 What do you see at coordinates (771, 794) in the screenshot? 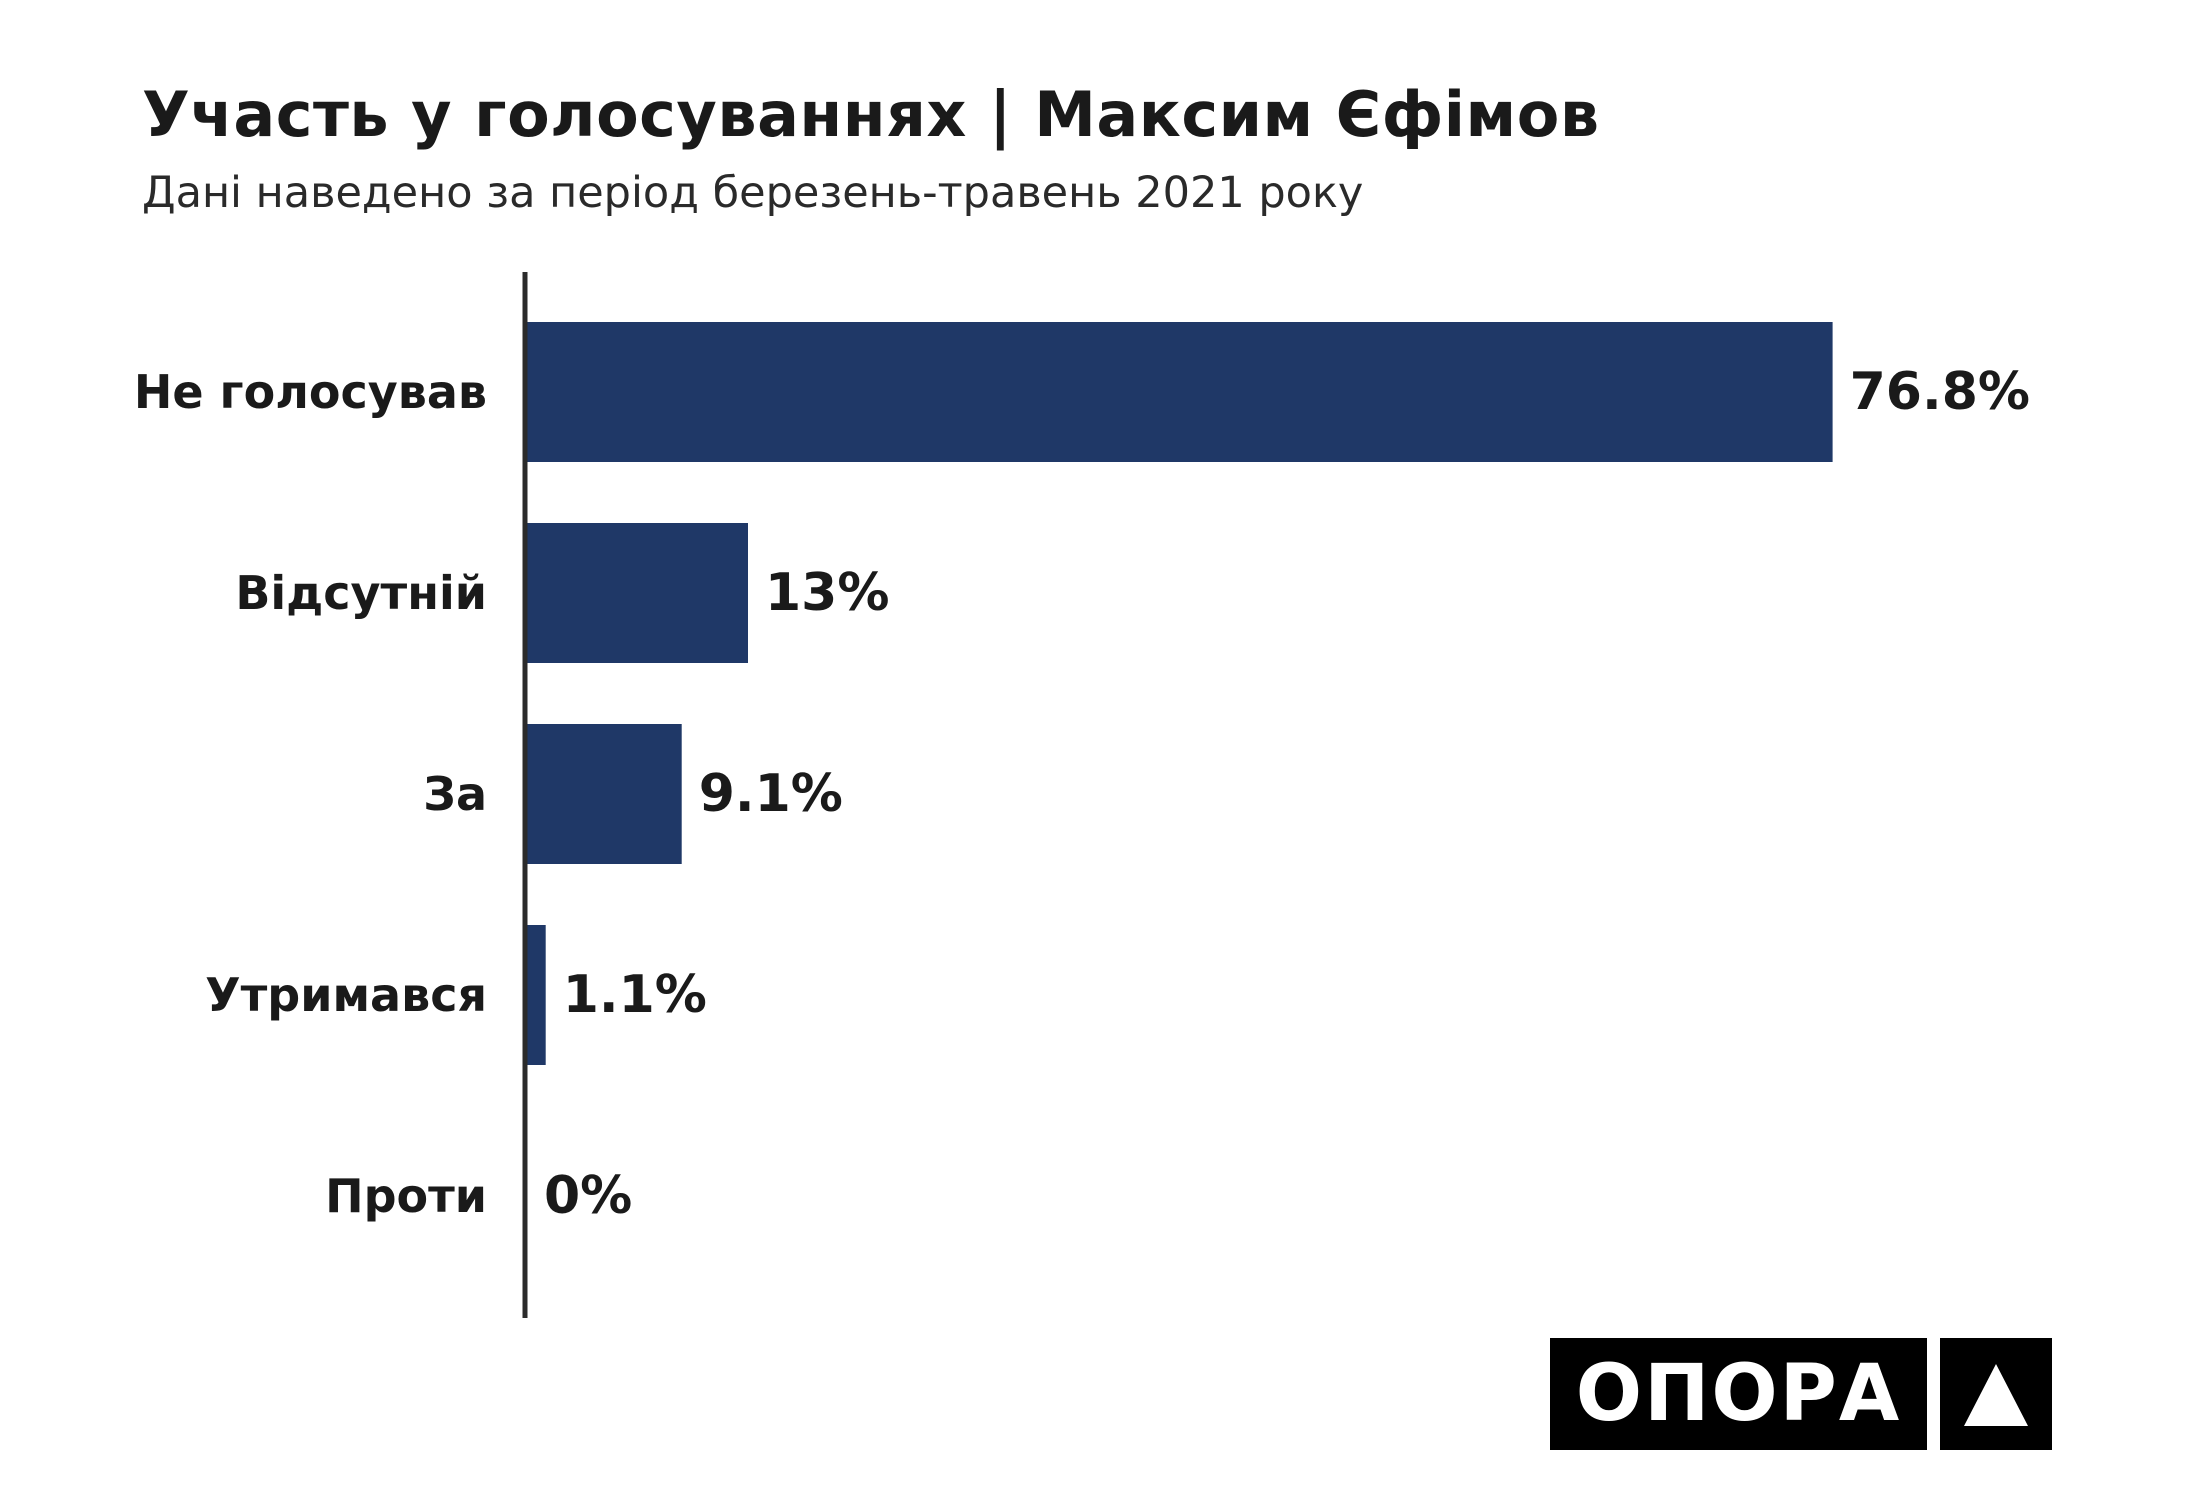
I see `value-label-3: 9.1%` at bounding box center [771, 794].